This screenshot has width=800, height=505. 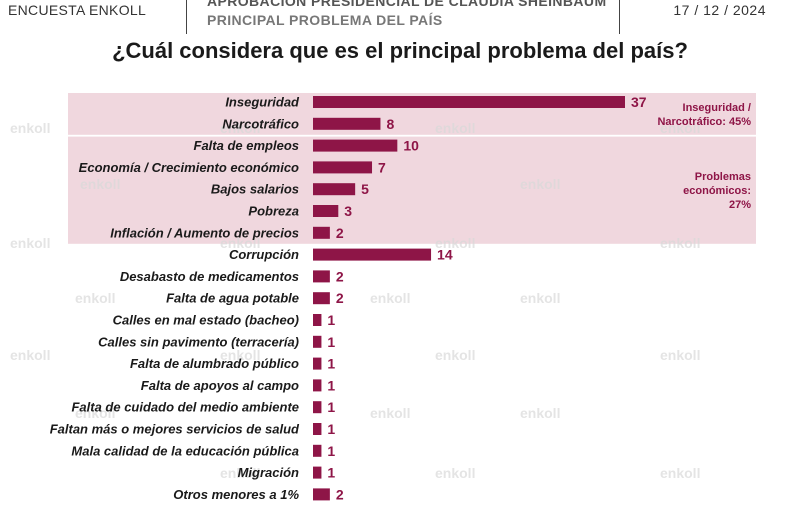 I want to click on value-label: 14, so click(x=445, y=255).